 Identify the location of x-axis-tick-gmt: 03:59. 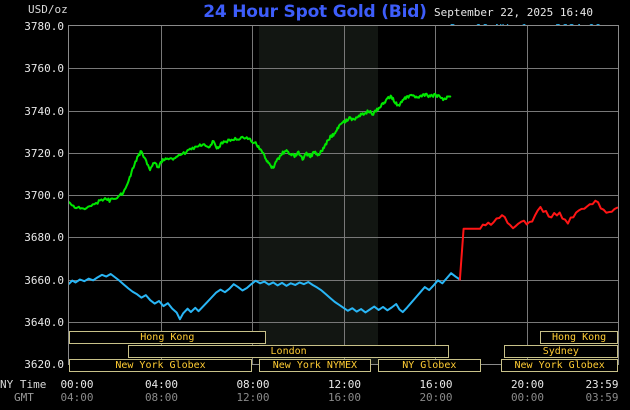
(602, 397).